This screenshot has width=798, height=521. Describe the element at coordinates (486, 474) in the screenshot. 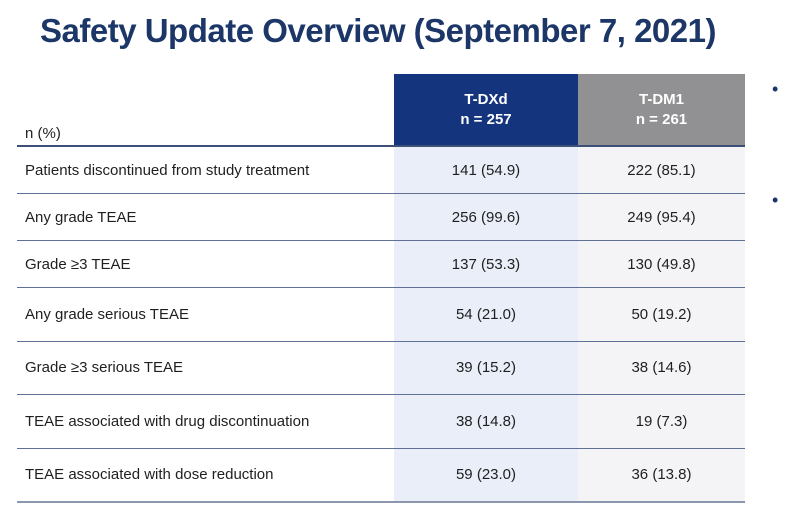

I see `tdxd-value: 59 (23.0)` at that location.